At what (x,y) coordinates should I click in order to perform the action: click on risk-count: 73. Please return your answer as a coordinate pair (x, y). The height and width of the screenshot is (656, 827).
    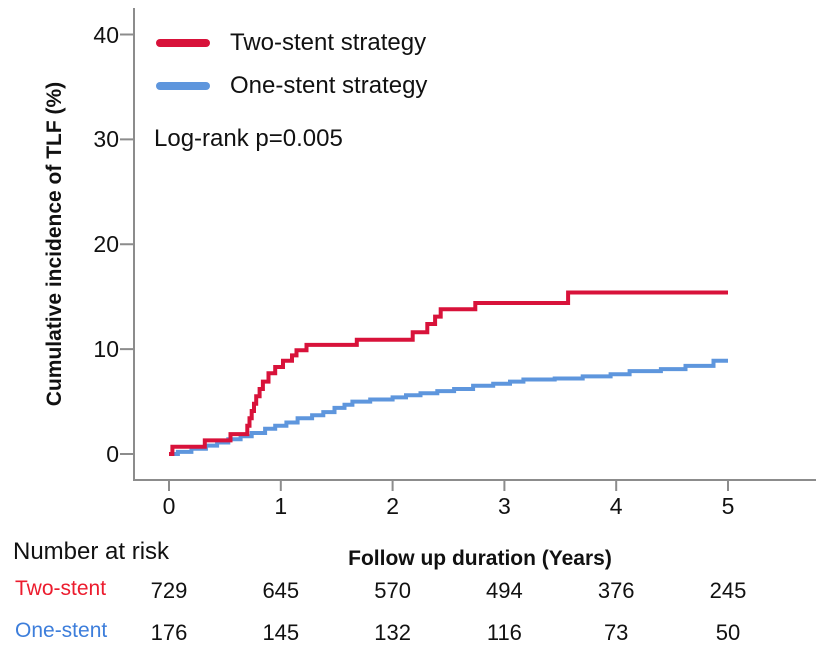
    Looking at the image, I should click on (616, 632).